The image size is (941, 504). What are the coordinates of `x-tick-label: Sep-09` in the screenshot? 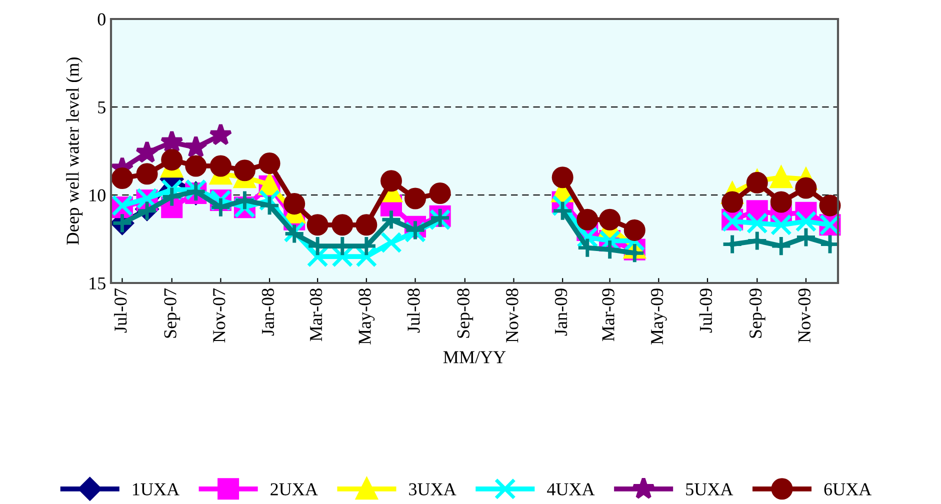 It's located at (757, 313).